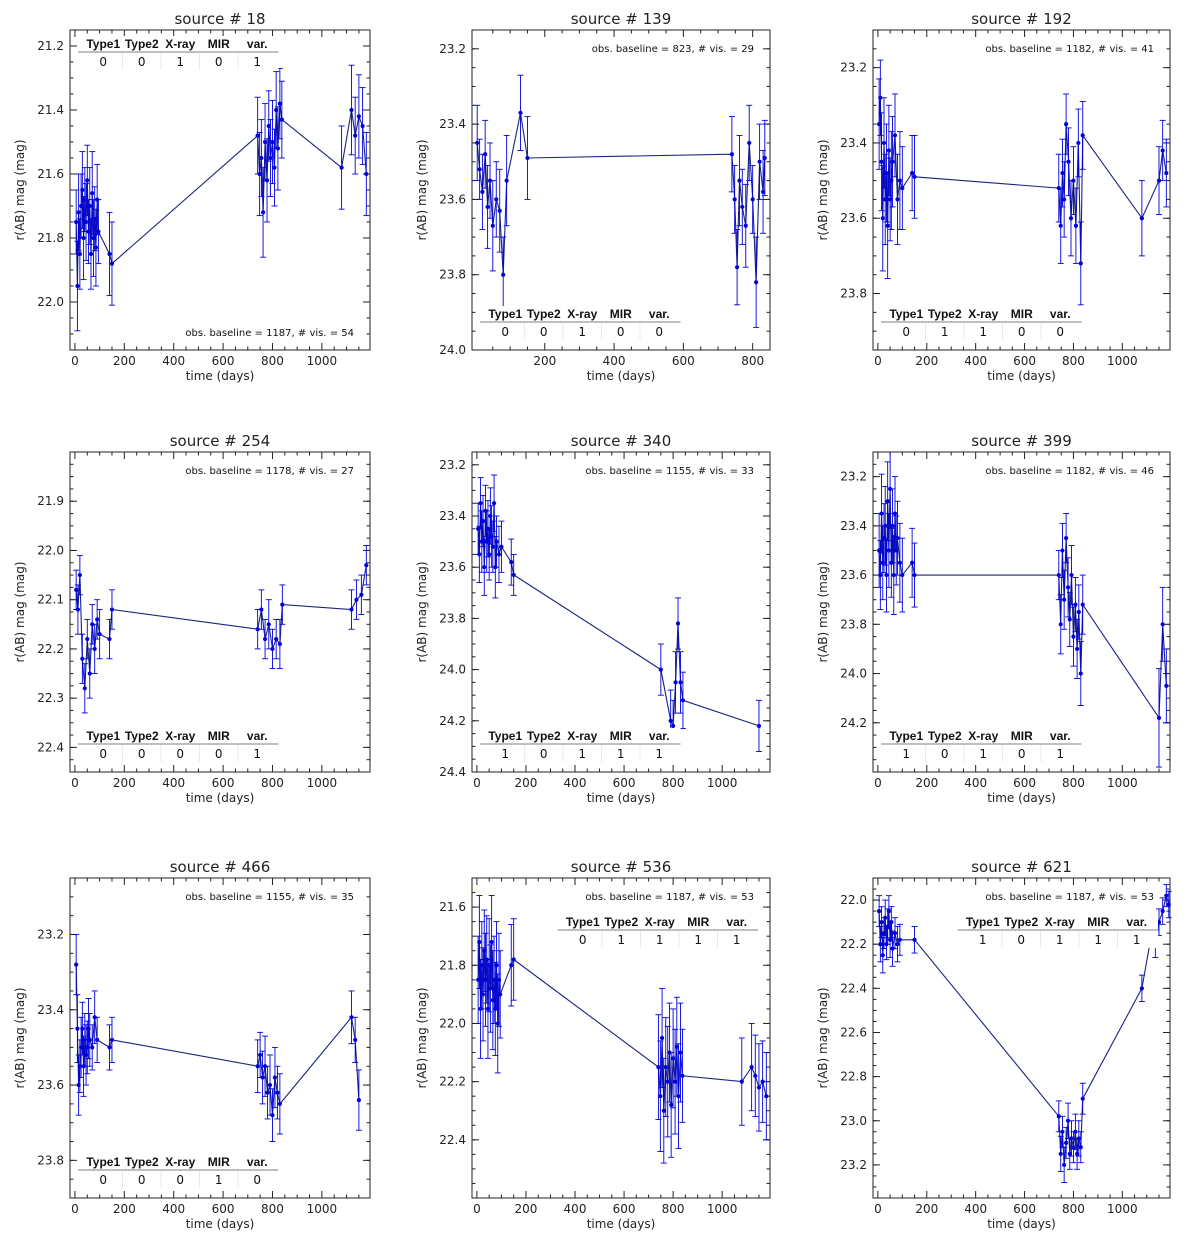  I want to click on x-tick-label: 400, so click(975, 1209).